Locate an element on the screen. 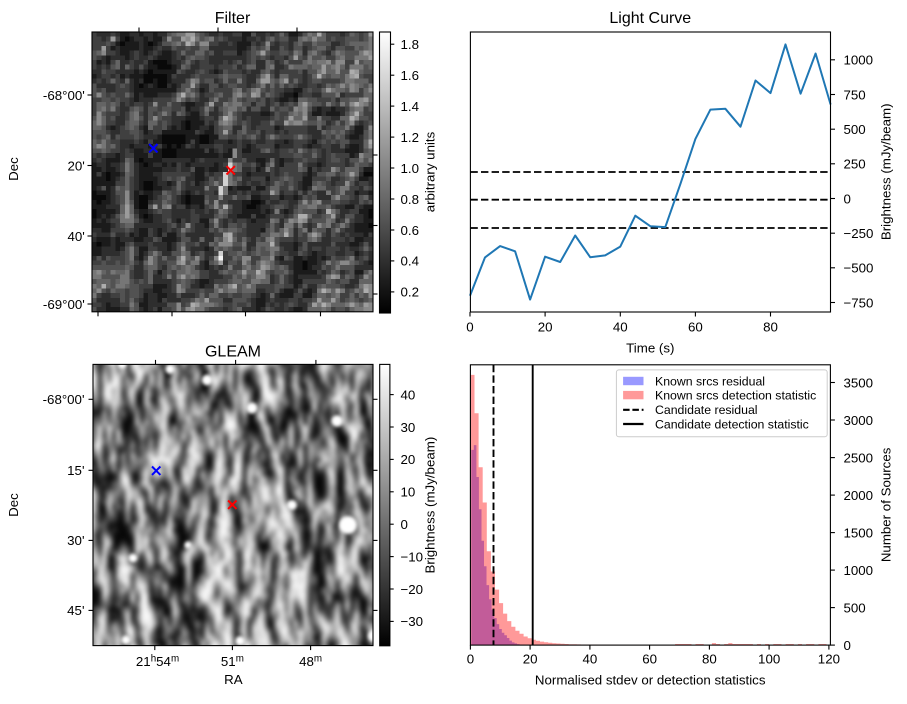 Image resolution: width=907 pixels, height=704 pixels. svg-text: Candidate residual is located at coordinates (706, 410).